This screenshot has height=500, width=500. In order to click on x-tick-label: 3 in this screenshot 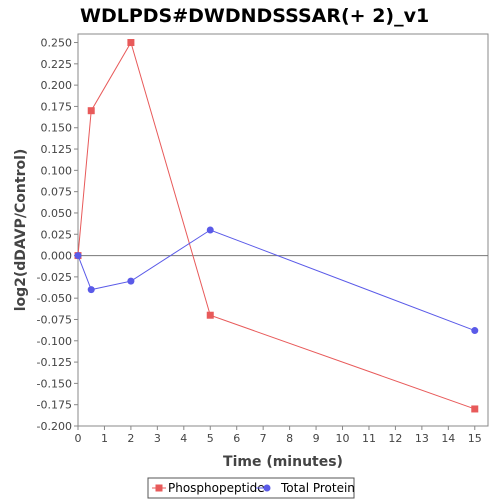, I will do `click(157, 438)`.